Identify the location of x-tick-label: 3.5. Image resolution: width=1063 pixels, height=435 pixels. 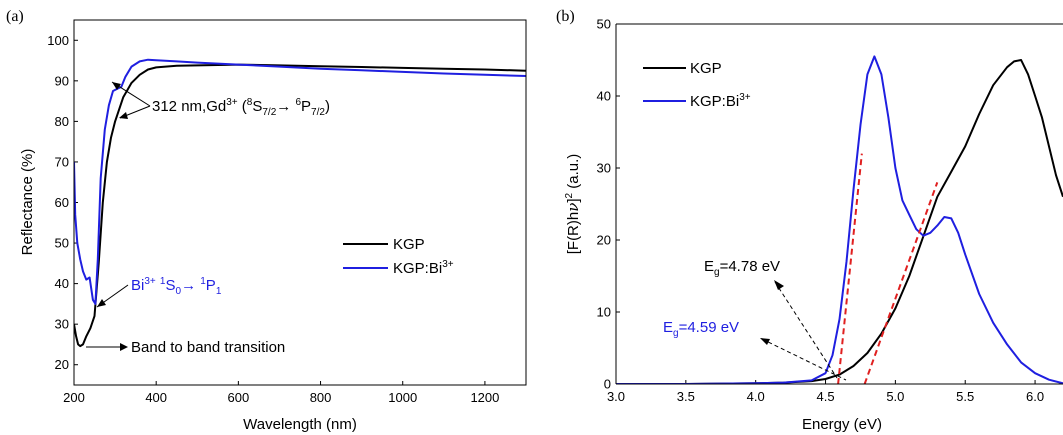
(686, 396).